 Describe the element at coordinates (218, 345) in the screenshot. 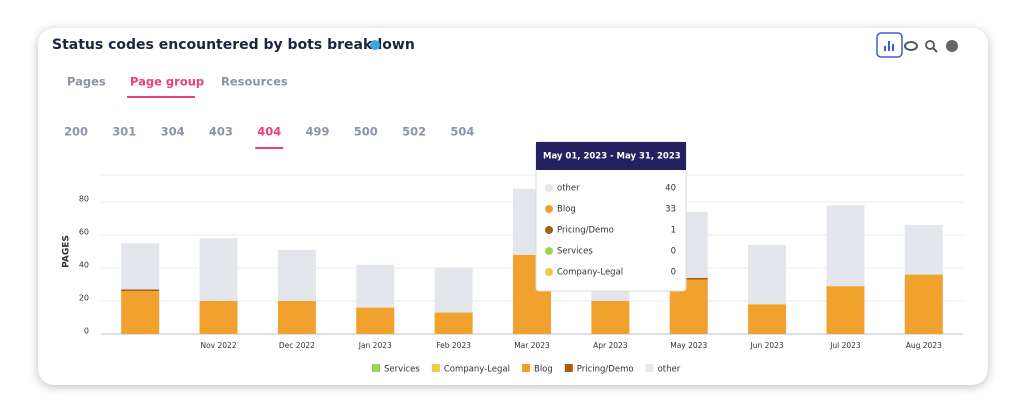

I see `x-tick-label: Nov 2022` at that location.